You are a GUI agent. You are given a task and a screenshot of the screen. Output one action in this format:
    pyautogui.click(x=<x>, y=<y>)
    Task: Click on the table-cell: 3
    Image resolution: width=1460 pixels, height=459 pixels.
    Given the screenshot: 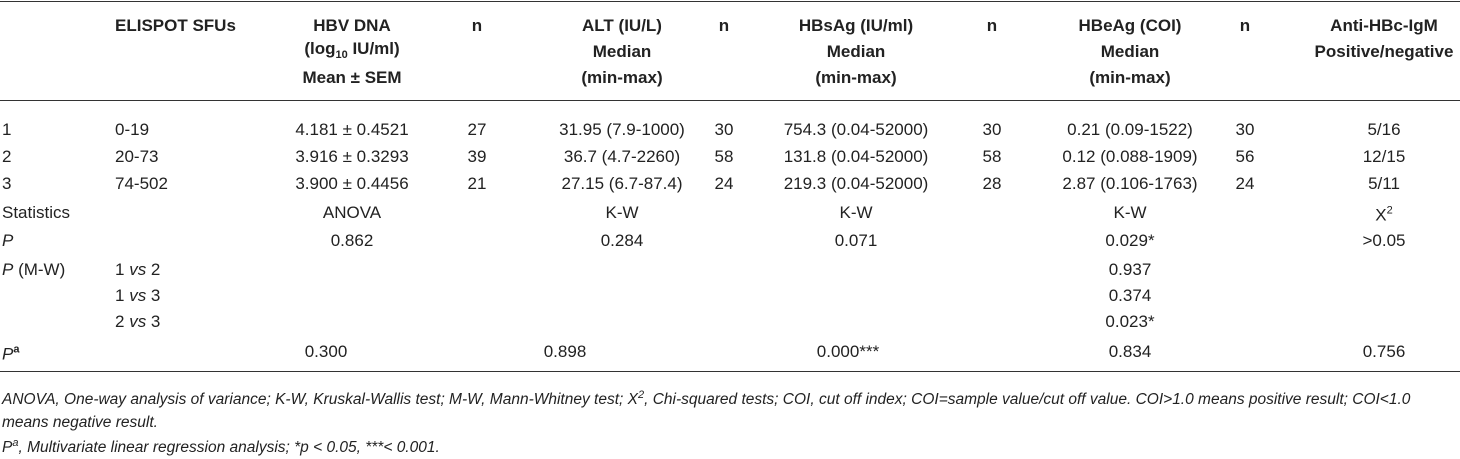 What is the action you would take?
    pyautogui.click(x=7, y=183)
    